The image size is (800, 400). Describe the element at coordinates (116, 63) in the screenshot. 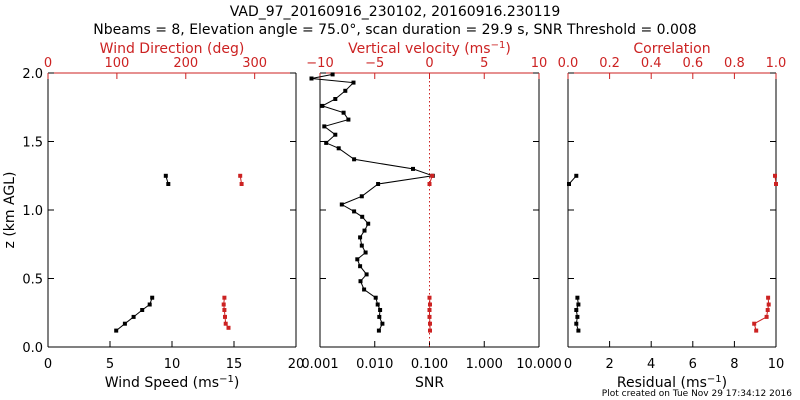

I see `top-tick-label: 100` at that location.